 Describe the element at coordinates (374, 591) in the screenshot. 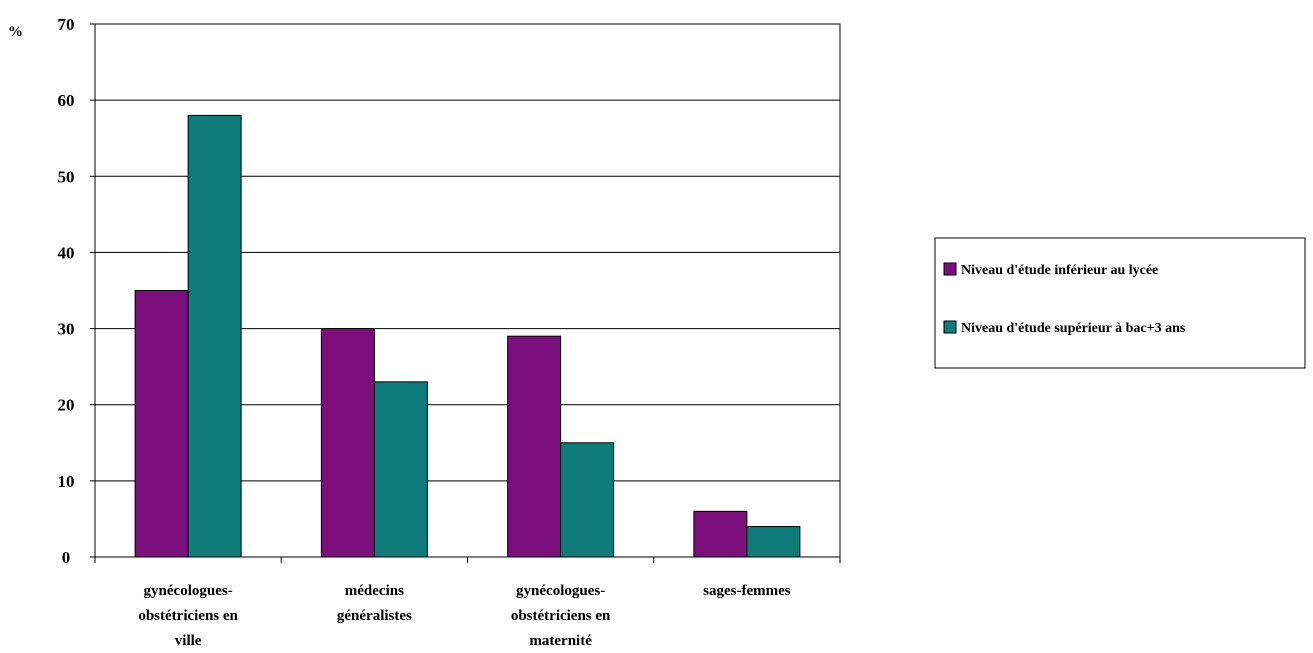

I see `x-category-label-line: médecins` at that location.